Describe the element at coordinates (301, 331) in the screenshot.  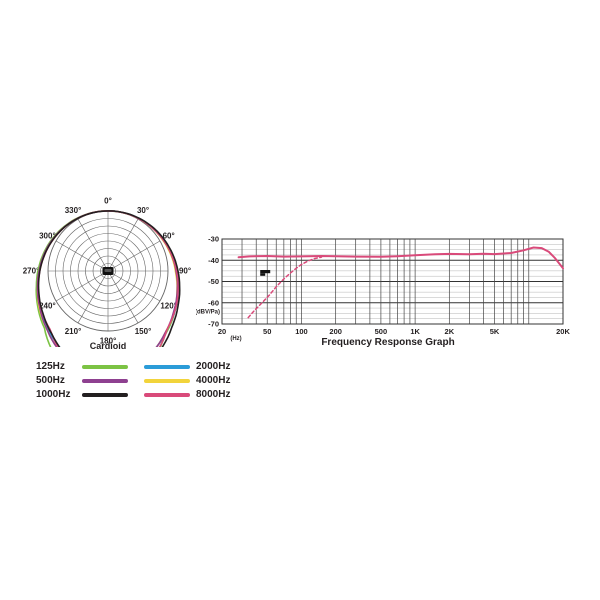
I see `svg-text: 100` at that location.